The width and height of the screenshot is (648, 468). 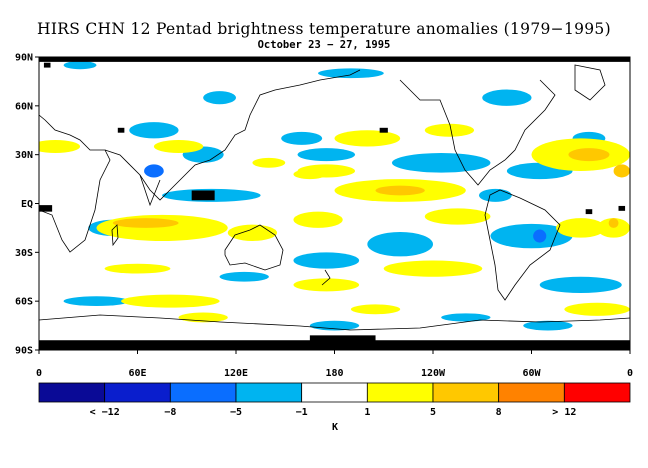 I want to click on x-tick-label: 120W, so click(x=433, y=373).